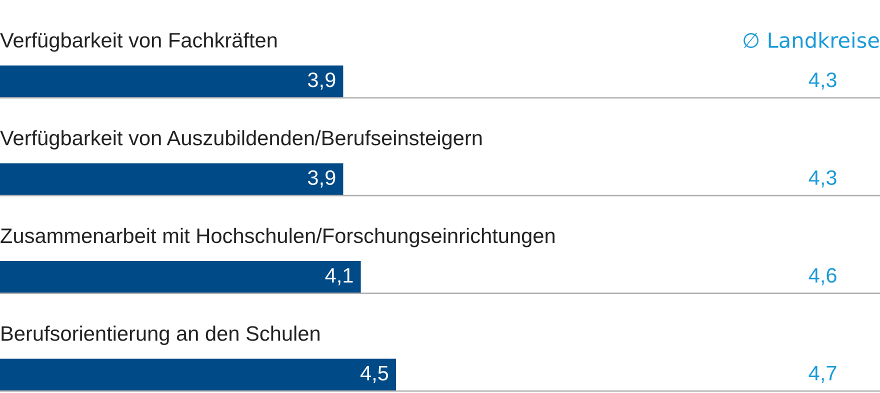  What do you see at coordinates (339, 277) in the screenshot?
I see `data-label: 4,1` at bounding box center [339, 277].